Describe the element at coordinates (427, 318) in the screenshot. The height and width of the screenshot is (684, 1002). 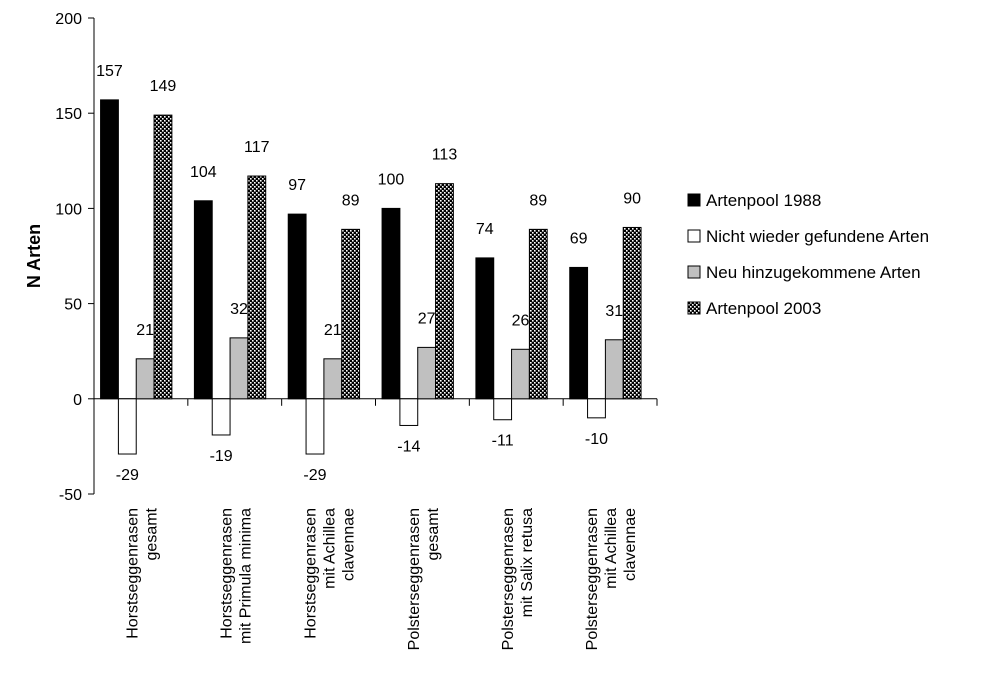
I see `data-label: 27` at that location.